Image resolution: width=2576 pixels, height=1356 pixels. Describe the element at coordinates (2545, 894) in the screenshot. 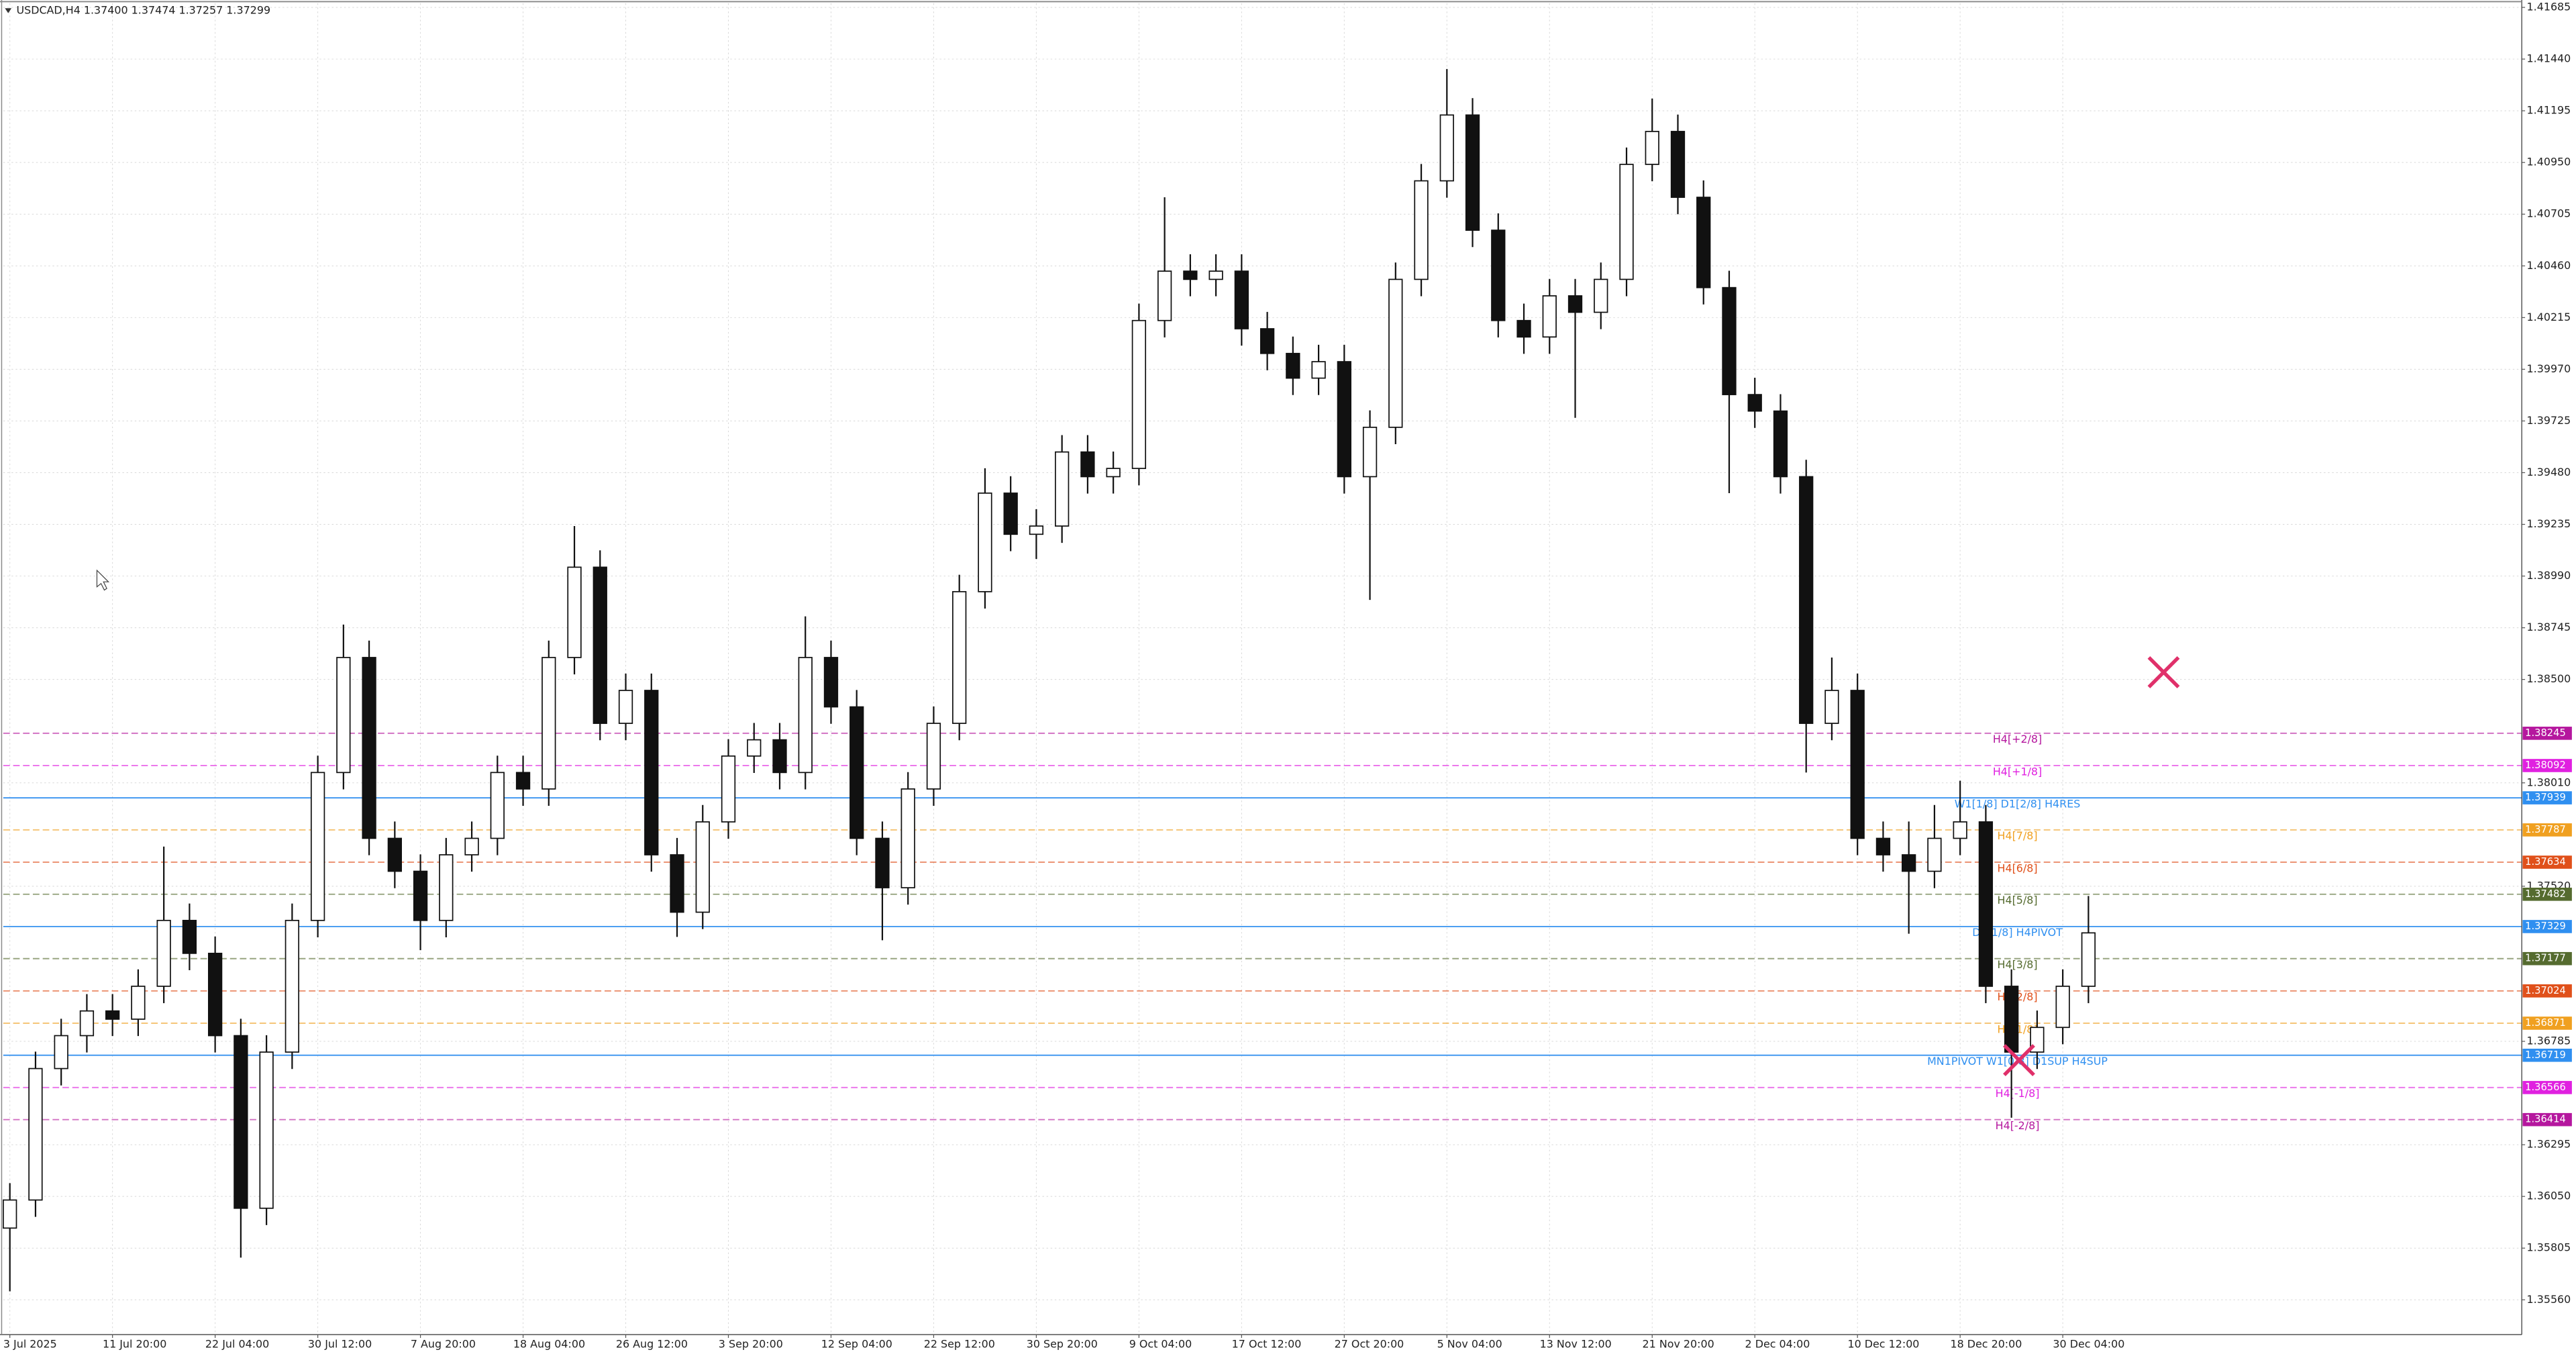

I see `level-price-label: 1.37482` at that location.